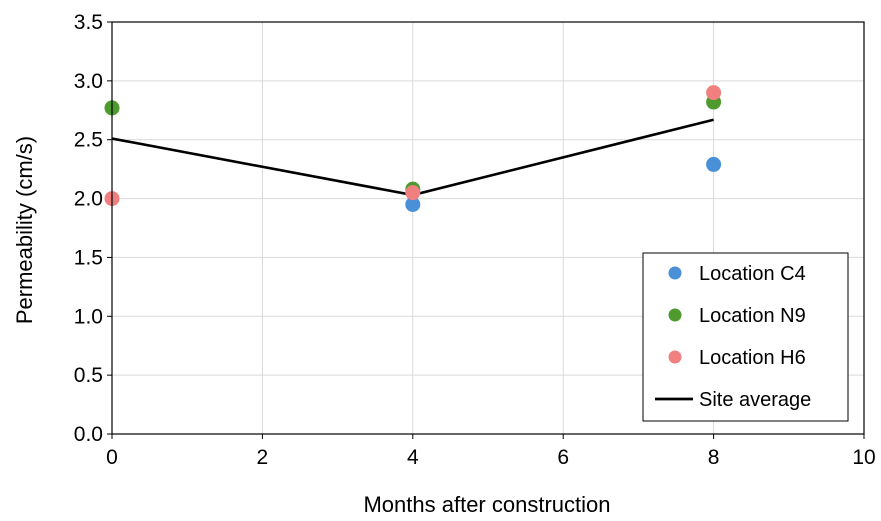  What do you see at coordinates (88, 140) in the screenshot?
I see `y-tick-label: 2.5` at bounding box center [88, 140].